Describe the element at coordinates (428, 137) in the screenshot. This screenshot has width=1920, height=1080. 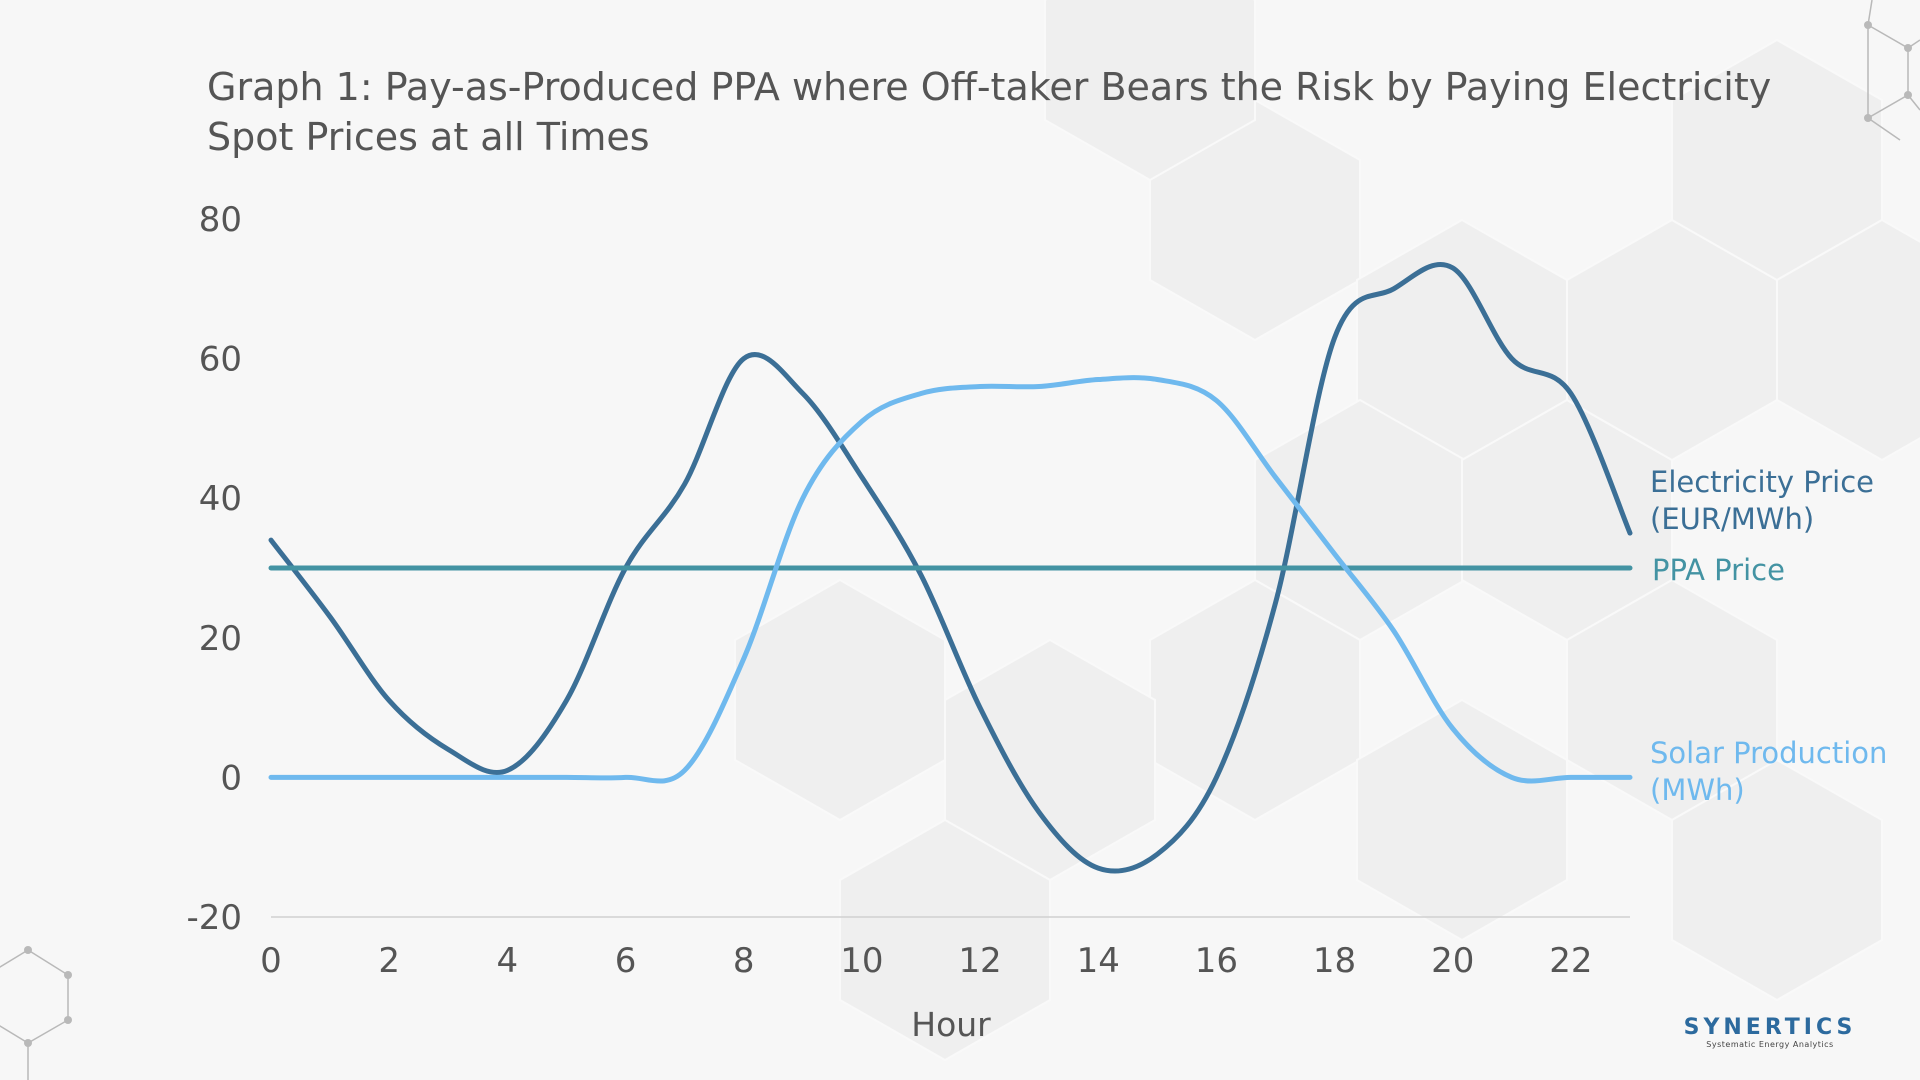
I see `chart-title-line-2: Spot Prices at all Times` at that location.